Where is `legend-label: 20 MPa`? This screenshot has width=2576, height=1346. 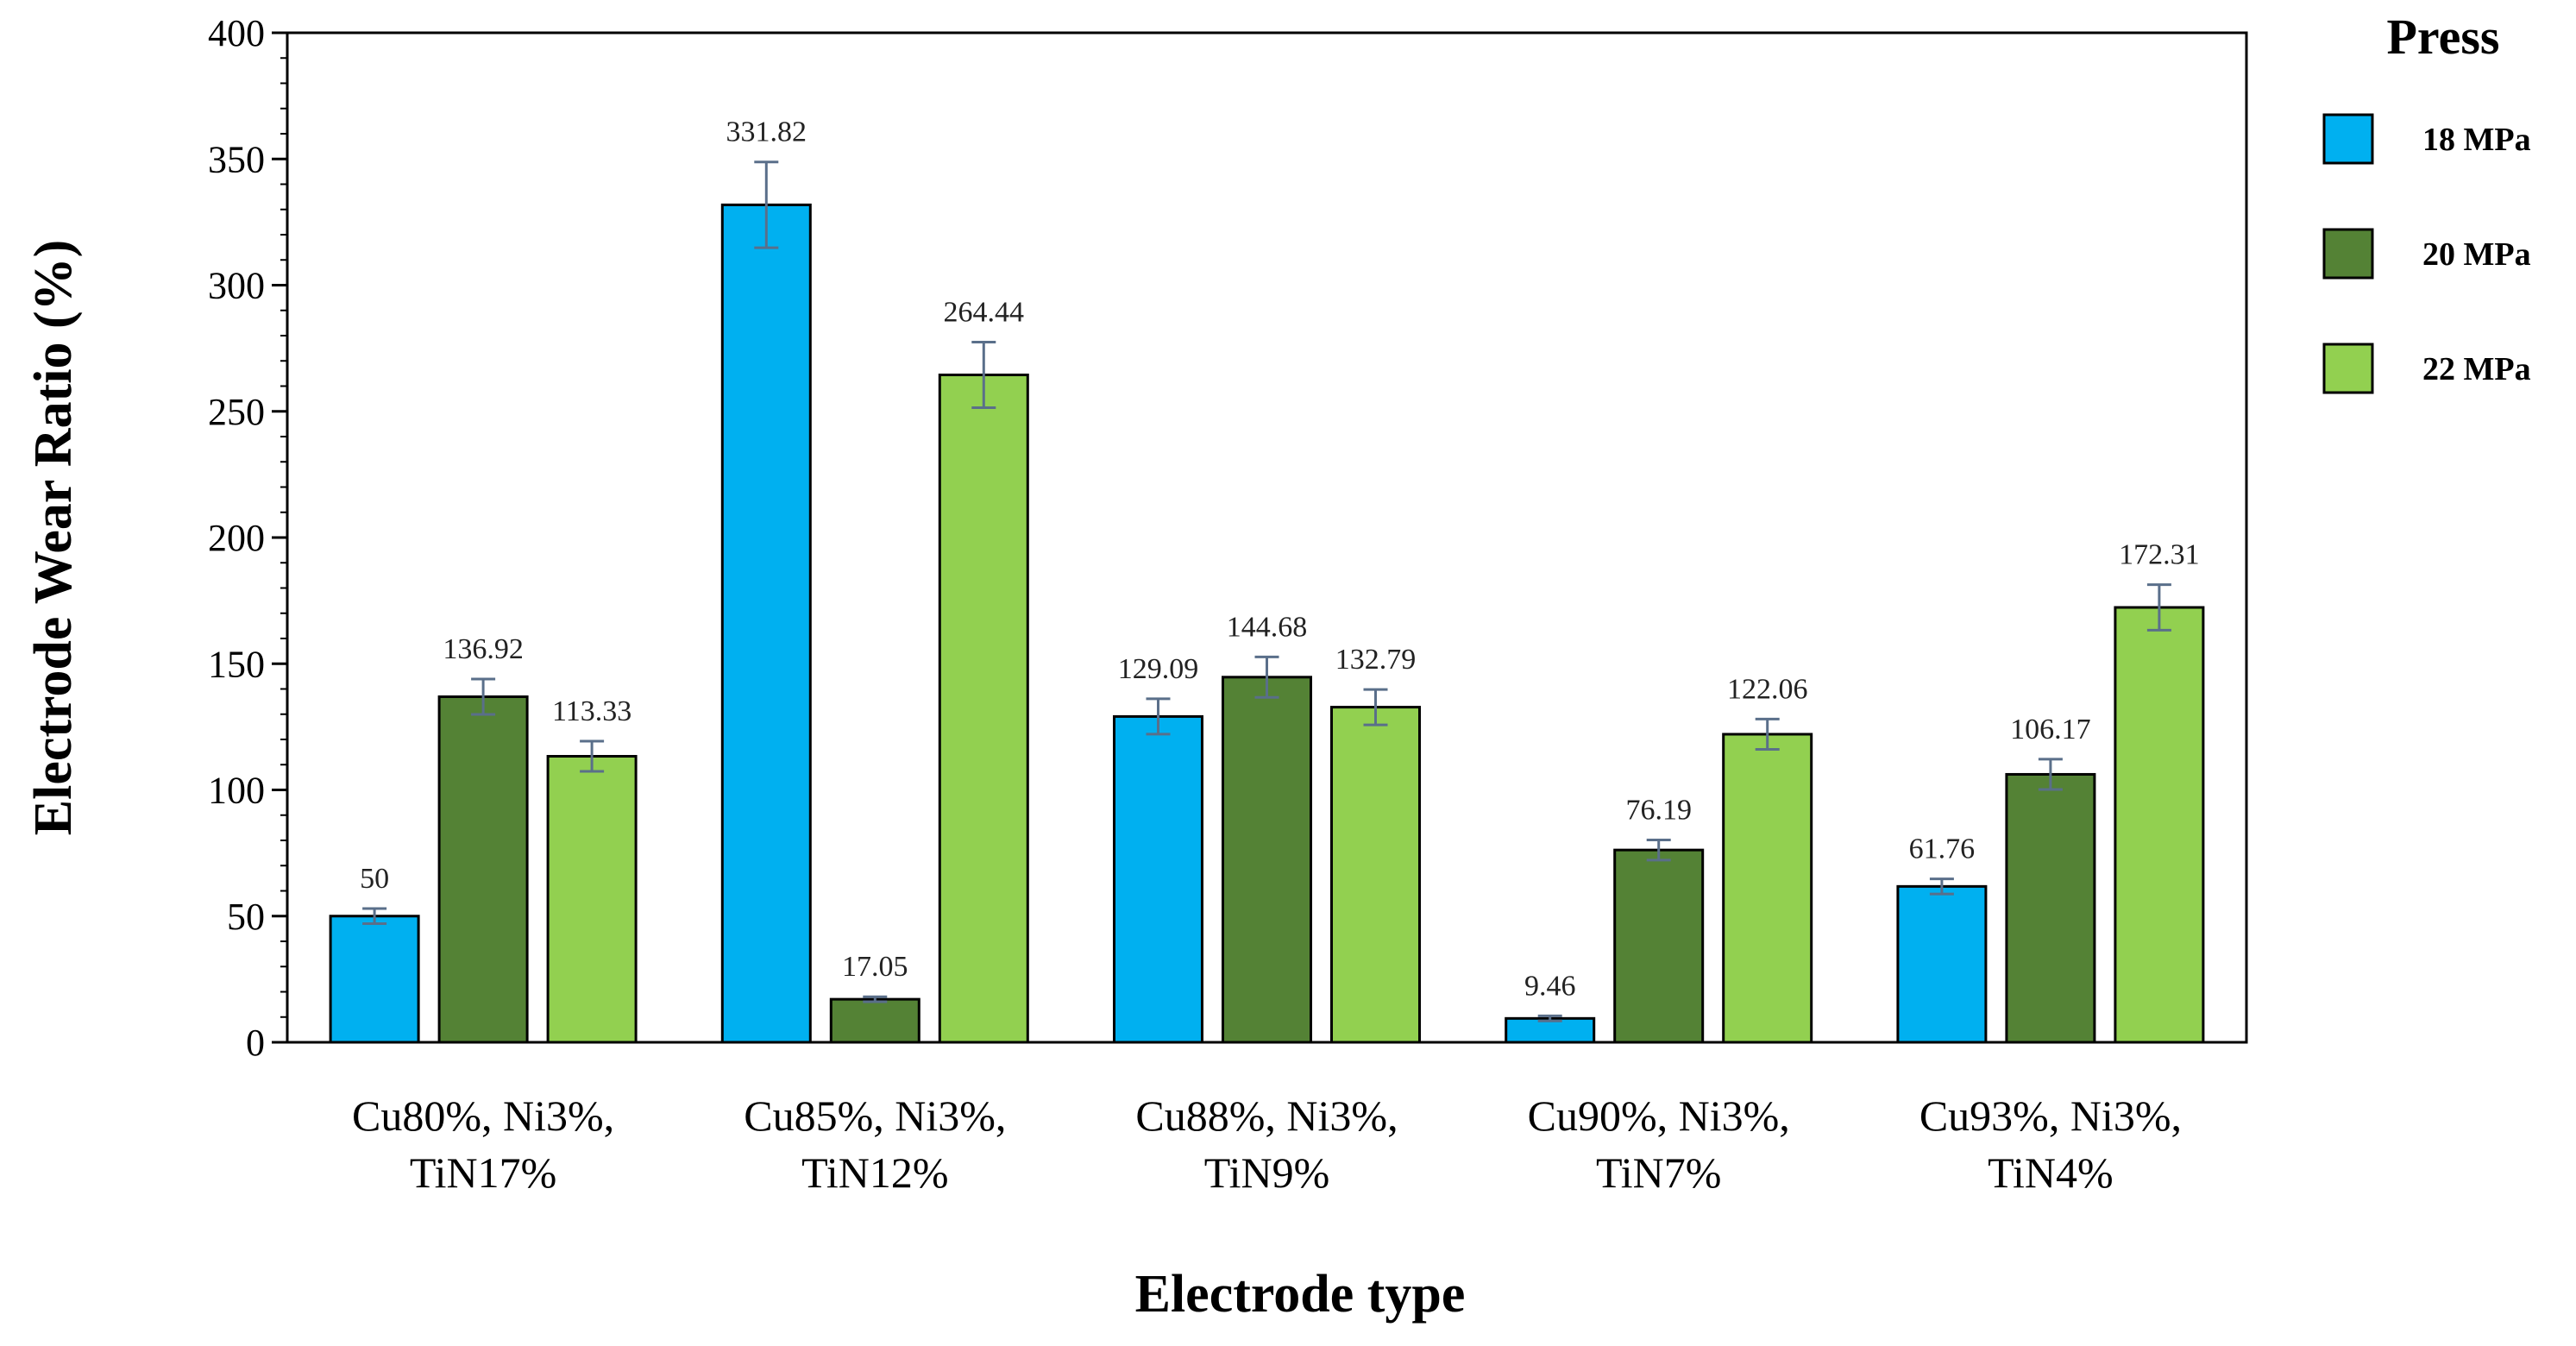 legend-label: 20 MPa is located at coordinates (2476, 255).